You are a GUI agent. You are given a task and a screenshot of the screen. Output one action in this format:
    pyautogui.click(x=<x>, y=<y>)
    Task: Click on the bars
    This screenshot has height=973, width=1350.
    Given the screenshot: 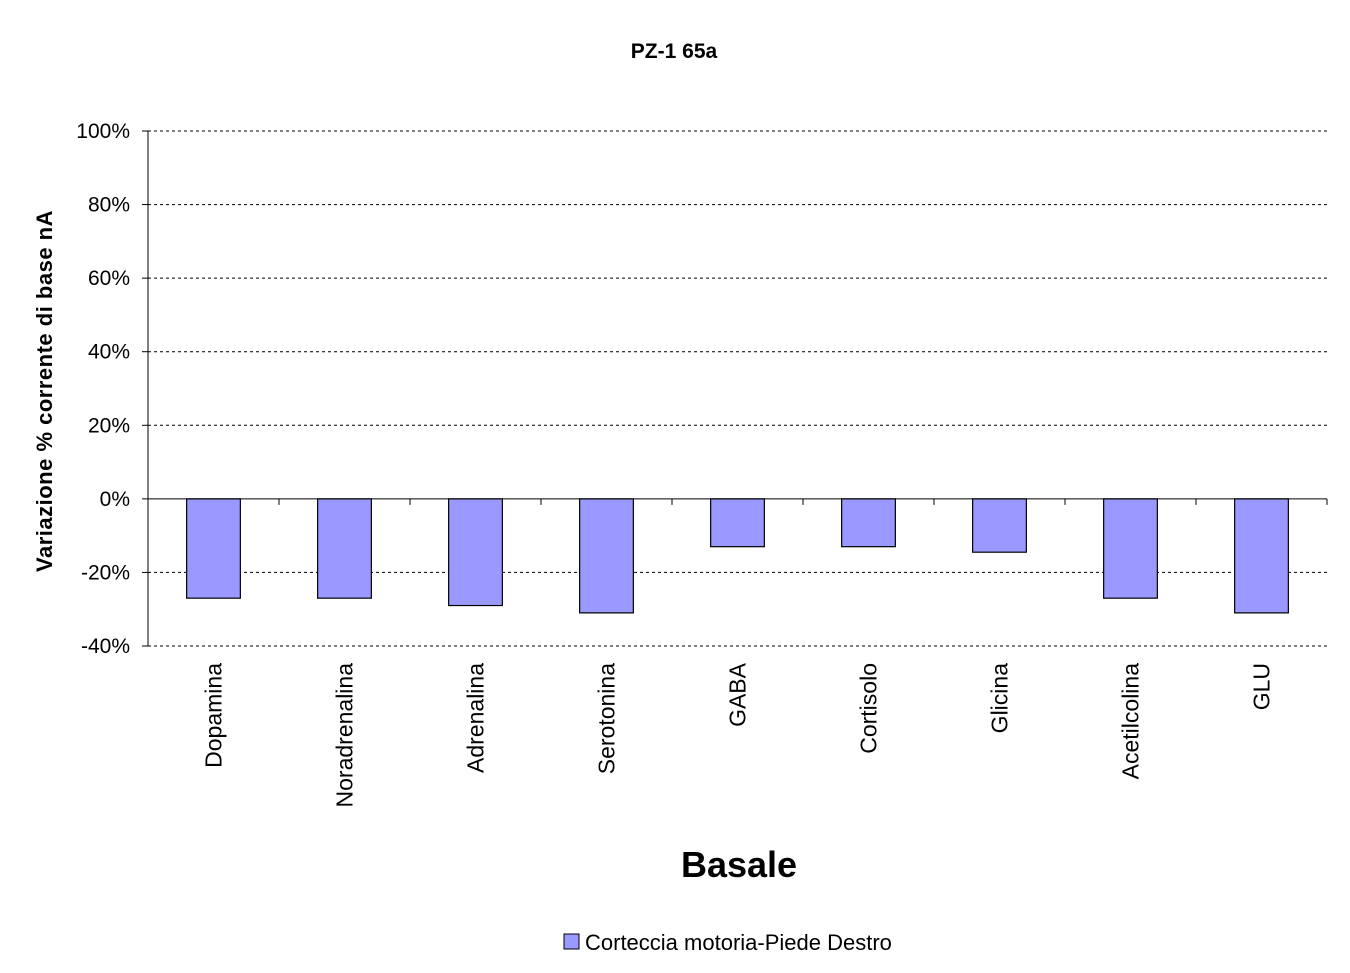 What is the action you would take?
    pyautogui.click(x=737, y=556)
    